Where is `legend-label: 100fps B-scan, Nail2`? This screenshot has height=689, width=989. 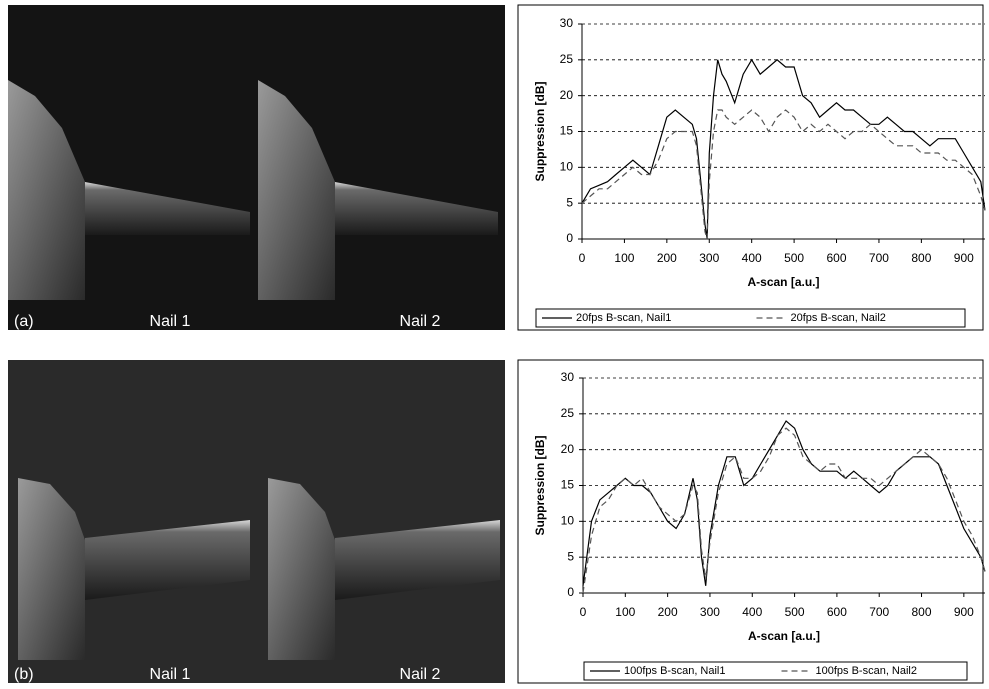
legend-label: 100fps B-scan, Nail2 is located at coordinates (867, 671).